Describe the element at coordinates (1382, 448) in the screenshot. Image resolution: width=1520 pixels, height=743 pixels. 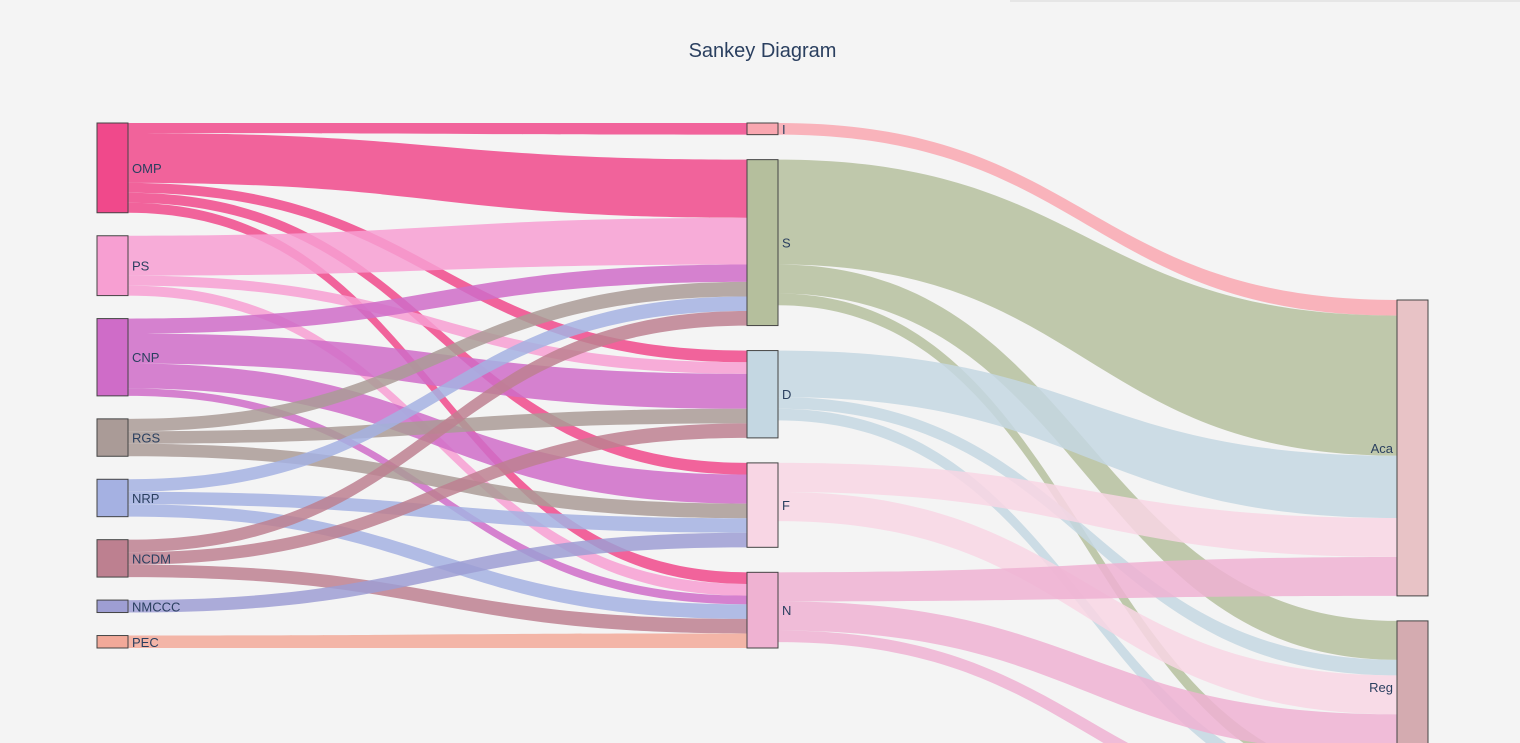
I see `node-label-aca: Aca` at that location.